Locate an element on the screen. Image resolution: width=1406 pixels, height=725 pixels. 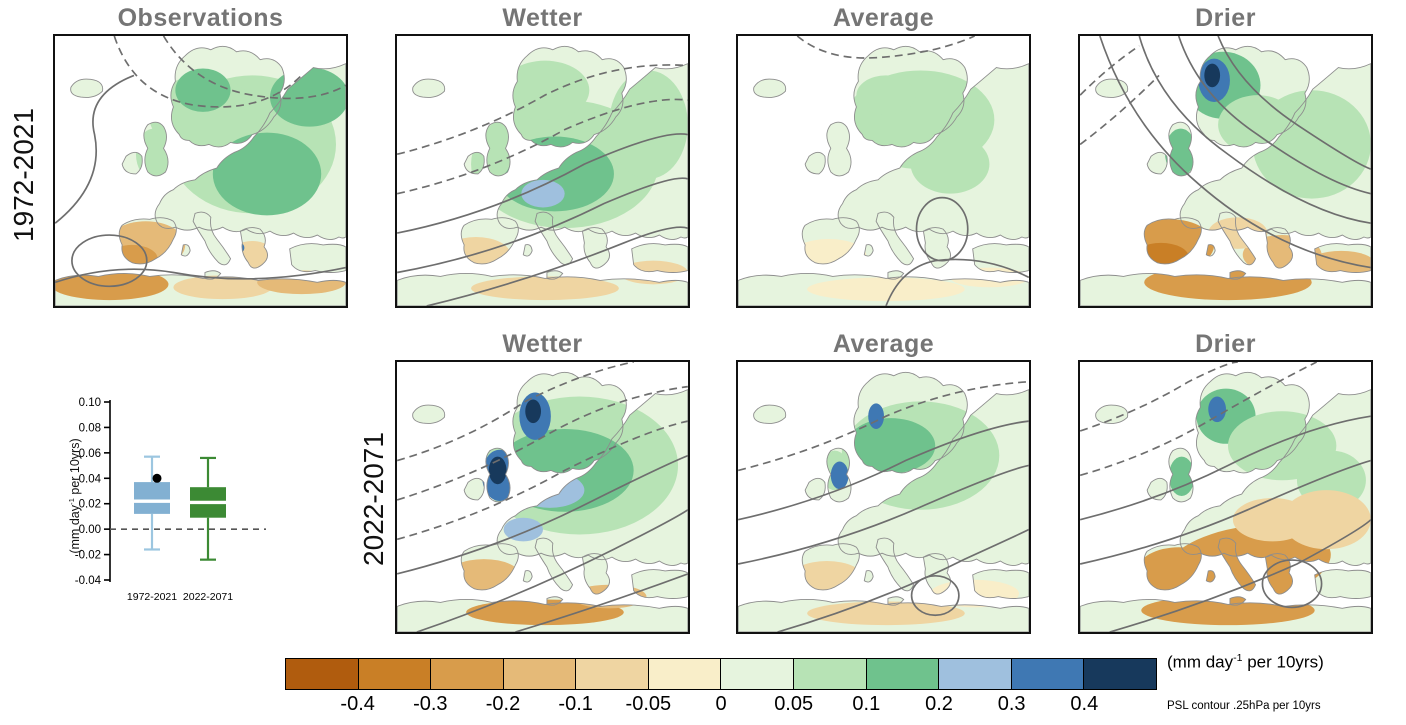
colorbar-tick-label: 0.05 is located at coordinates (794, 704).